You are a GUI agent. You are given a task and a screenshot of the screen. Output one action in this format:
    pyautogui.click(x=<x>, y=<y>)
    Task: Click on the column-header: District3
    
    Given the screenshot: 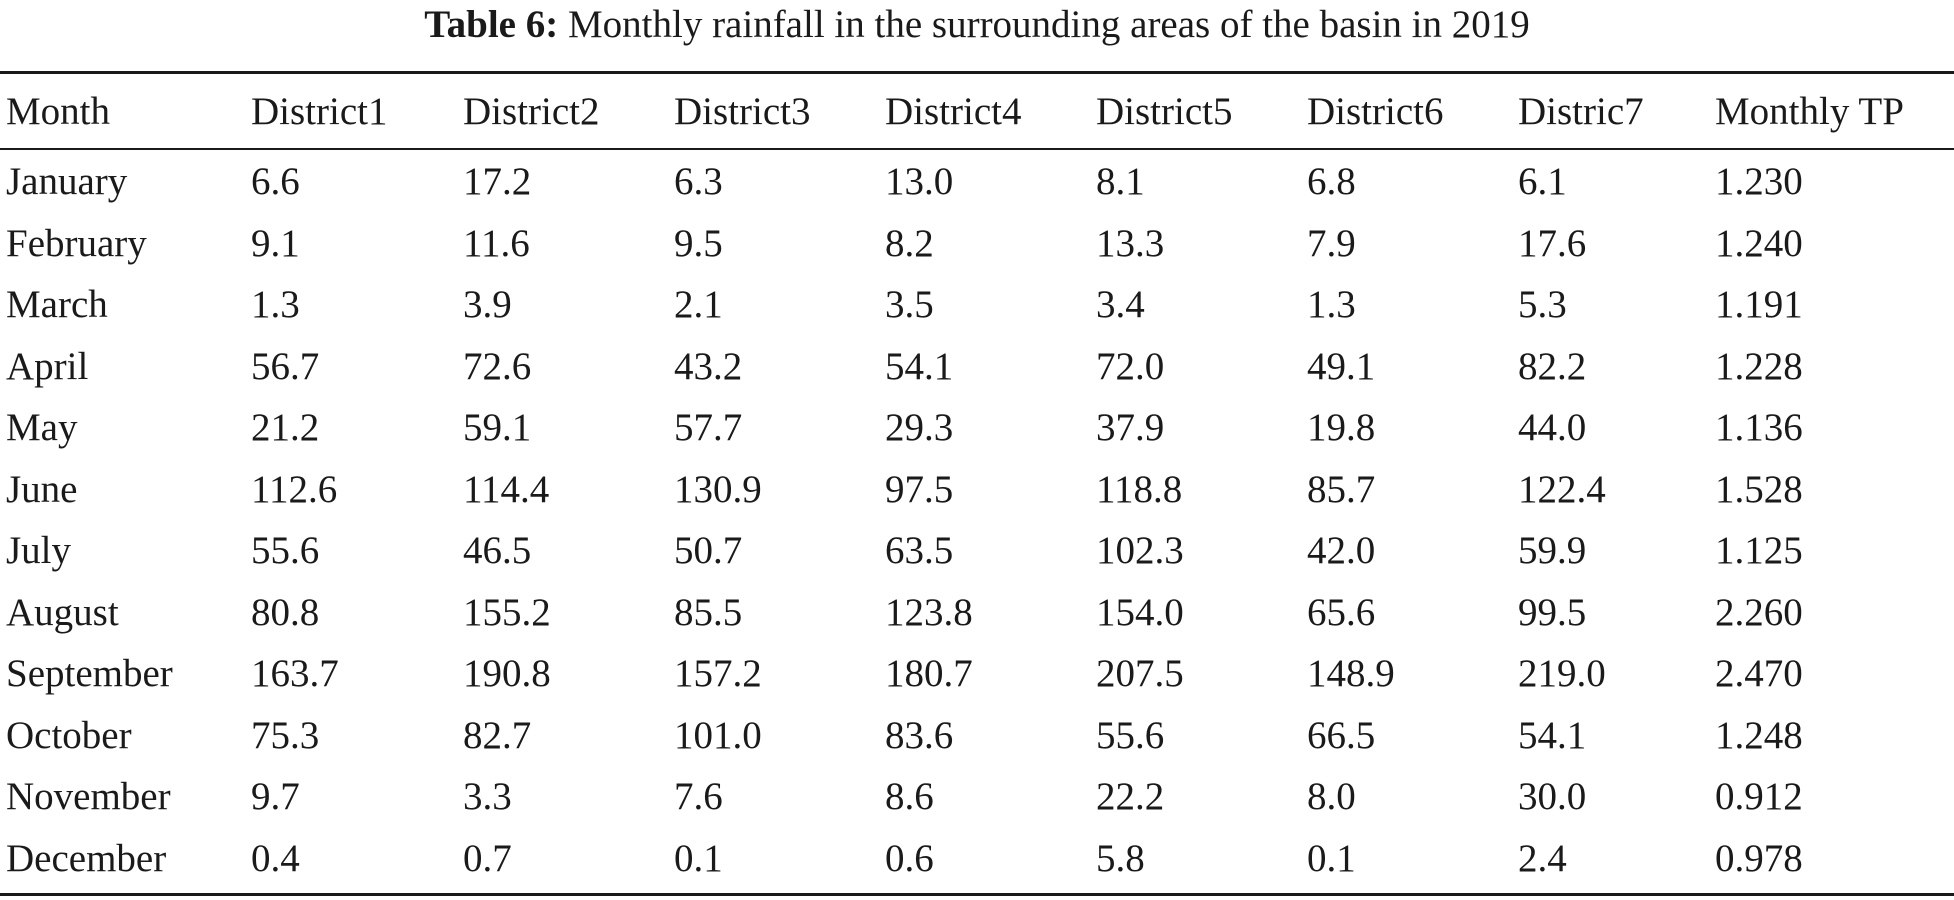 What is the action you would take?
    pyautogui.click(x=742, y=111)
    